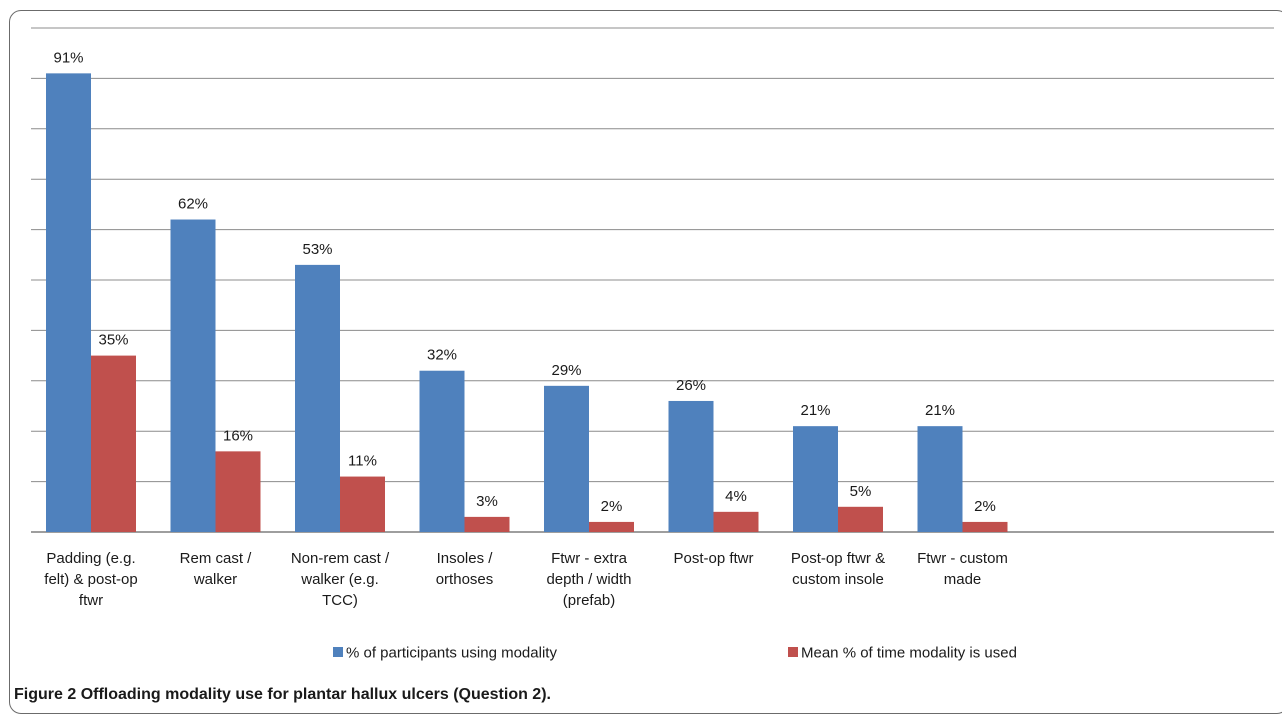  What do you see at coordinates (465, 569) in the screenshot?
I see `category-label: Insoles / orthoses` at bounding box center [465, 569].